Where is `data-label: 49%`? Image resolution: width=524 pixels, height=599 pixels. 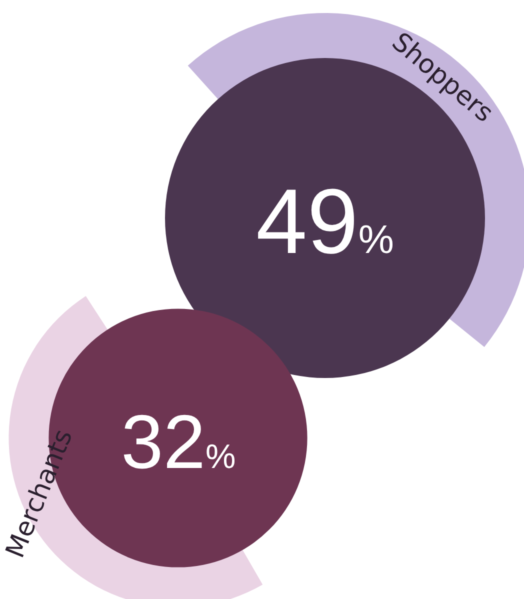
data-label: 49% is located at coordinates (325, 222).